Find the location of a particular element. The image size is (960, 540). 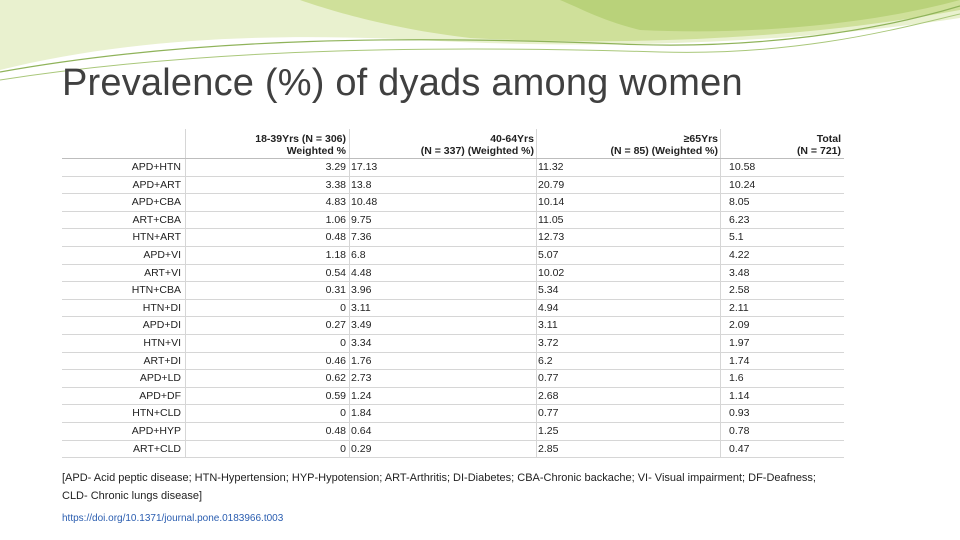

value-65-plus: 3.11 is located at coordinates (628, 325).